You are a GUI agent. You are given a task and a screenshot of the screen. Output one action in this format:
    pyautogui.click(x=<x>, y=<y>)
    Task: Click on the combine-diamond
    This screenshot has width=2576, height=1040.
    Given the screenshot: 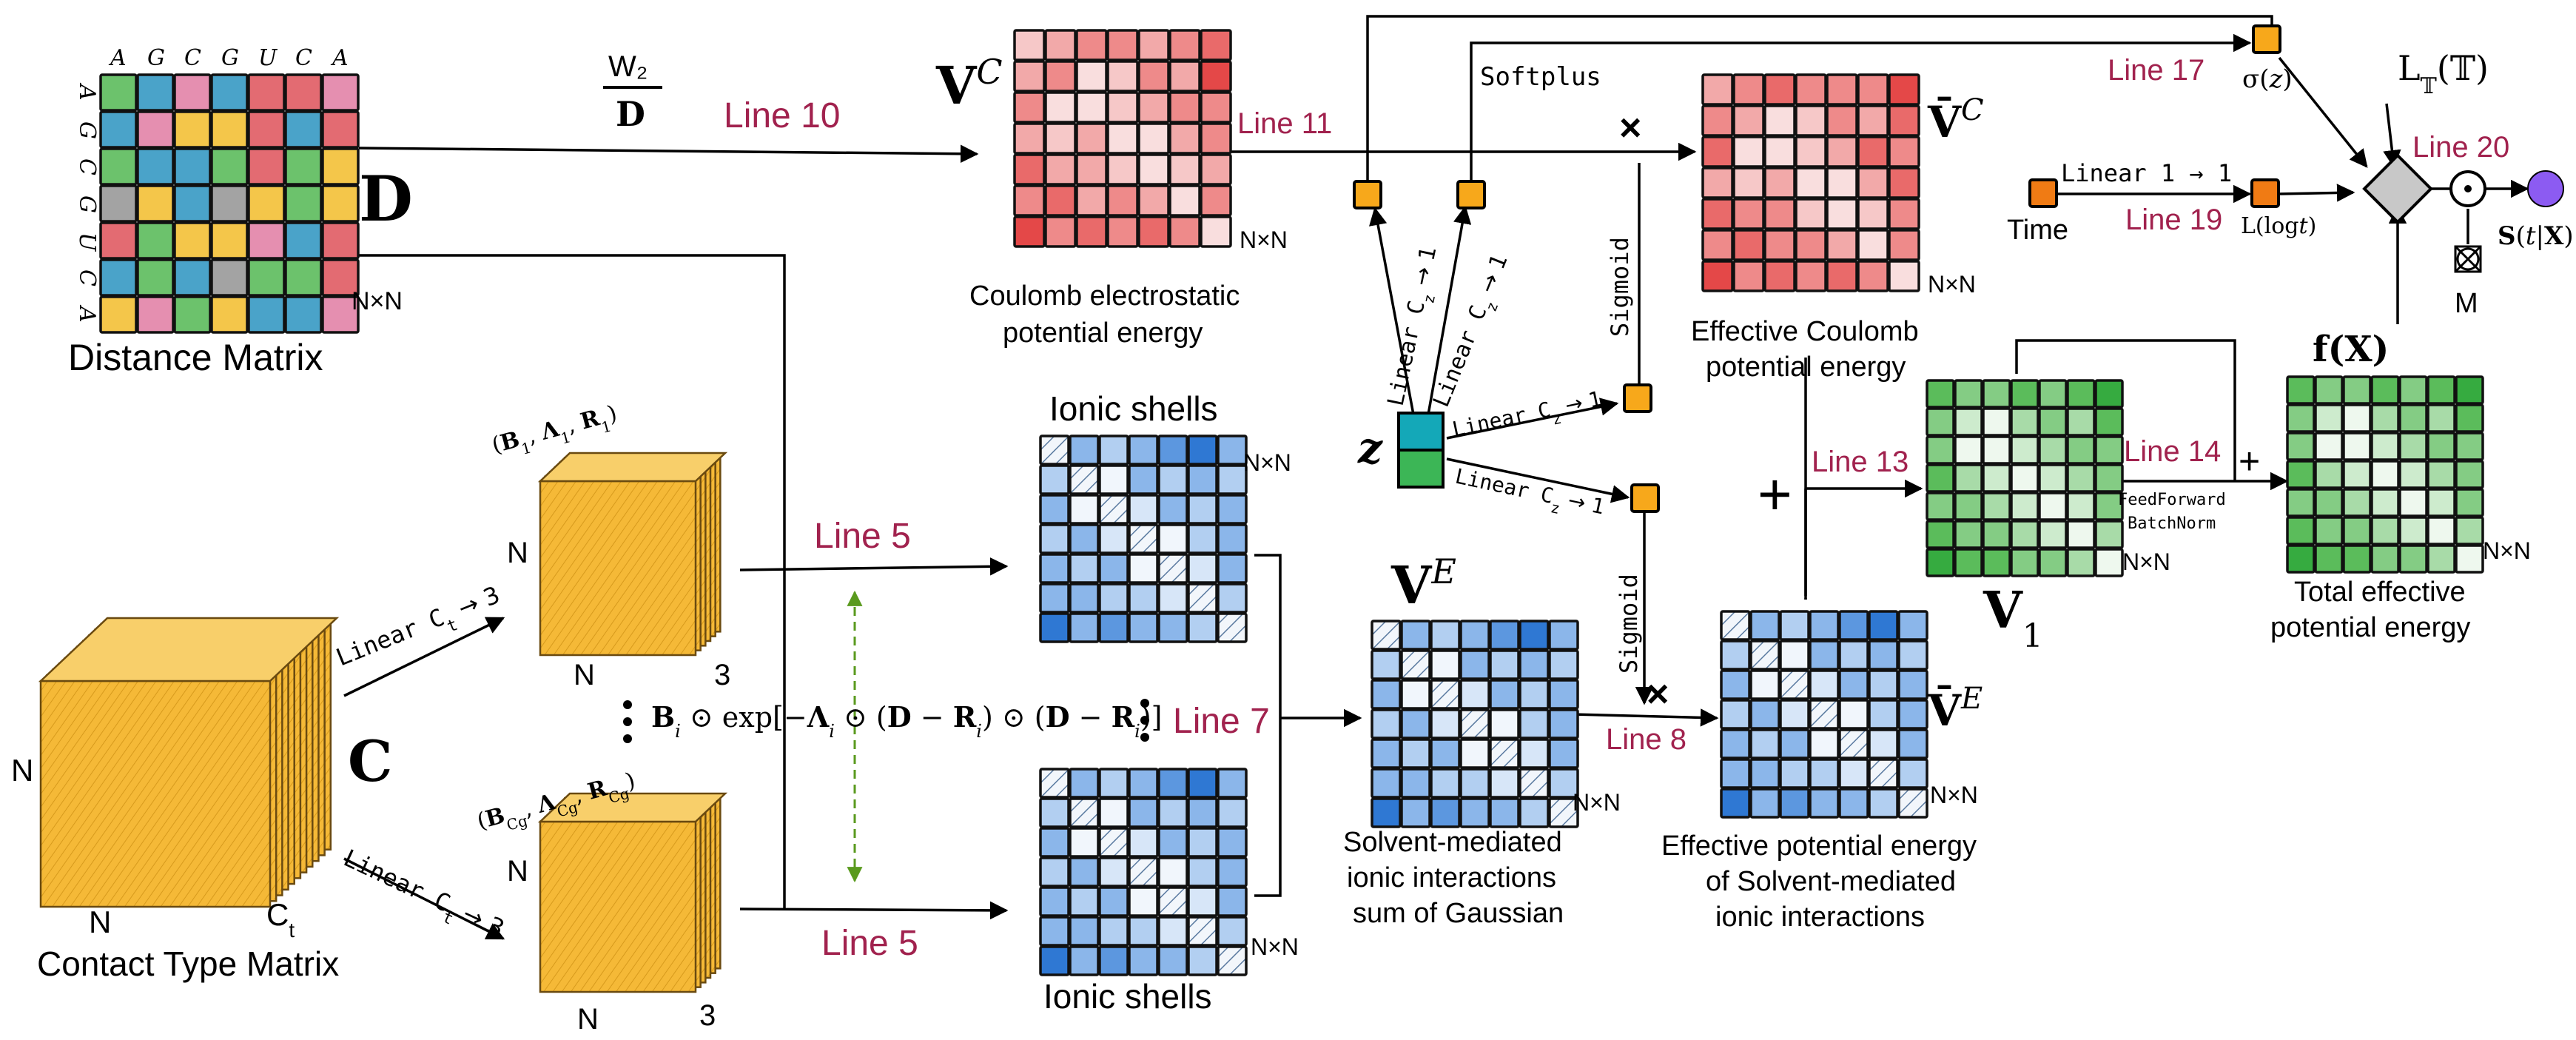 What is the action you would take?
    pyautogui.click(x=2397, y=188)
    